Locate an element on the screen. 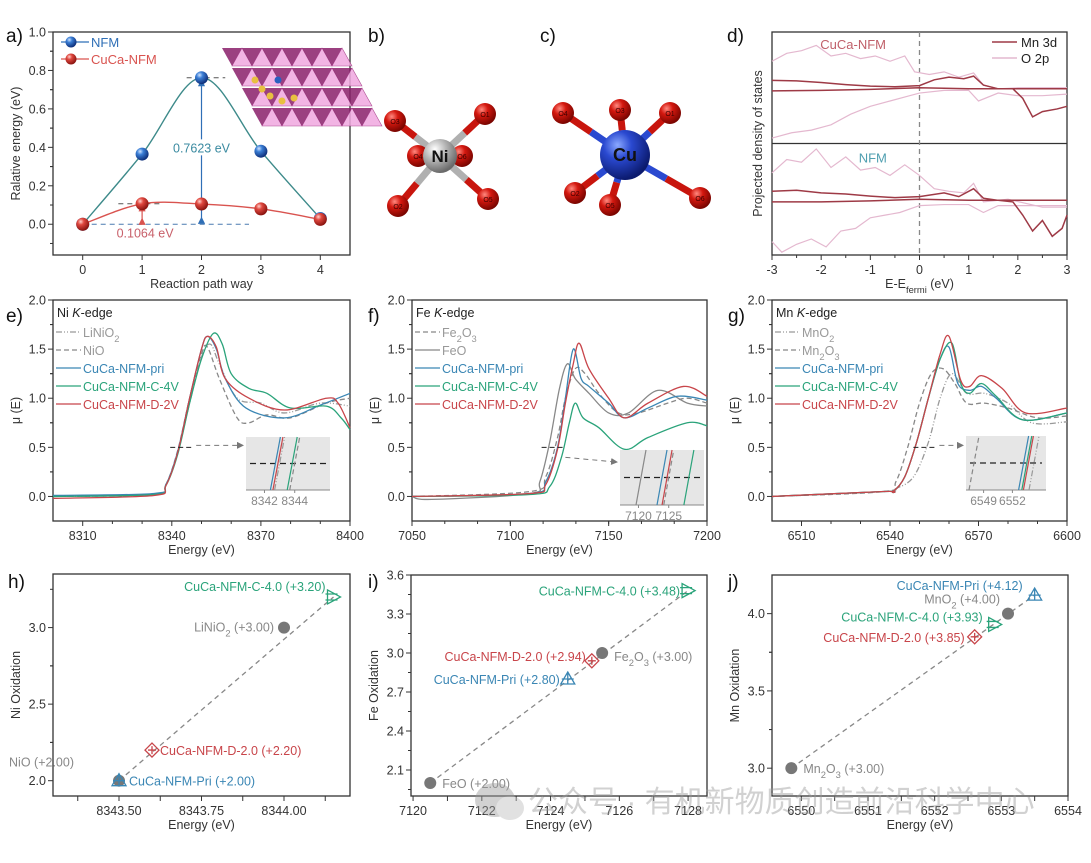 This screenshot has width=1091, height=863. point-label: Fe2O3 (+3.00) is located at coordinates (653, 659).